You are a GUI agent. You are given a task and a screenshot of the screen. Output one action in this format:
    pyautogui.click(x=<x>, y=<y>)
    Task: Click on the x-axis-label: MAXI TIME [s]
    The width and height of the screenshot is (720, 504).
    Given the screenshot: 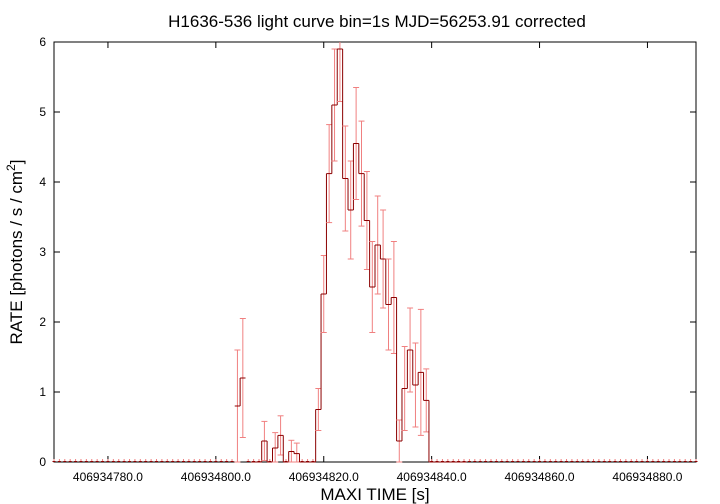 What is the action you would take?
    pyautogui.click(x=374, y=494)
    